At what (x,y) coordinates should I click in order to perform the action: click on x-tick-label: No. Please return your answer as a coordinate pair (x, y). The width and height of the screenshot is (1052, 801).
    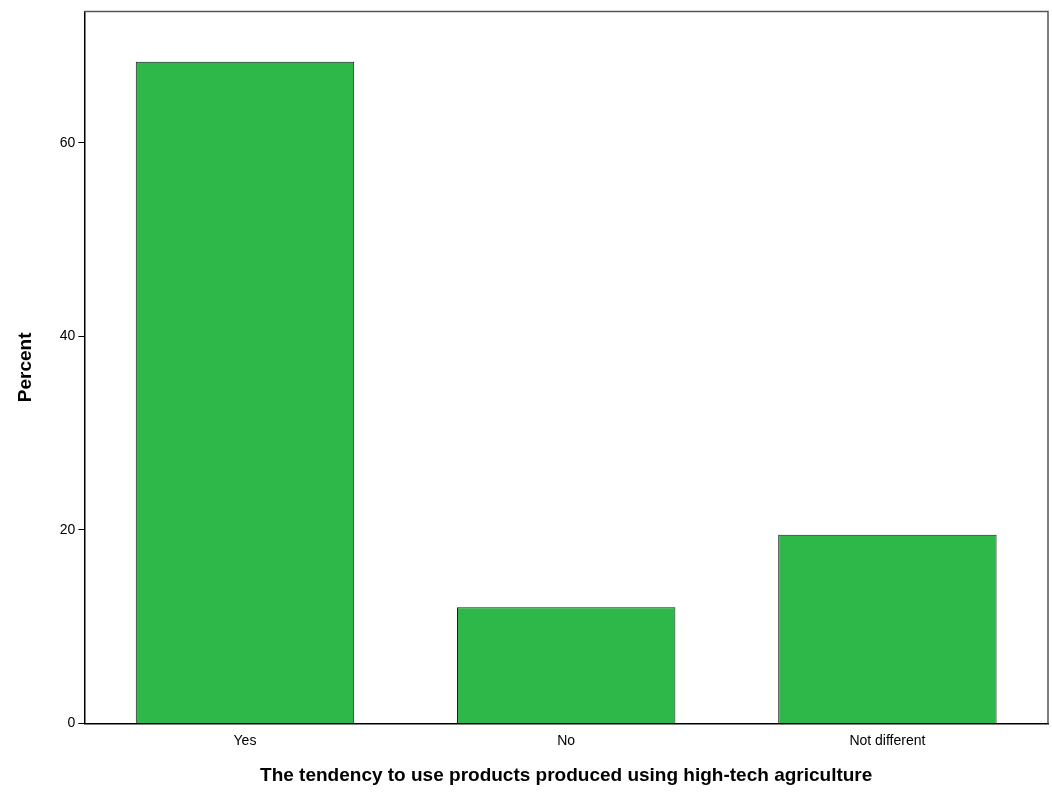
    Looking at the image, I should click on (566, 739).